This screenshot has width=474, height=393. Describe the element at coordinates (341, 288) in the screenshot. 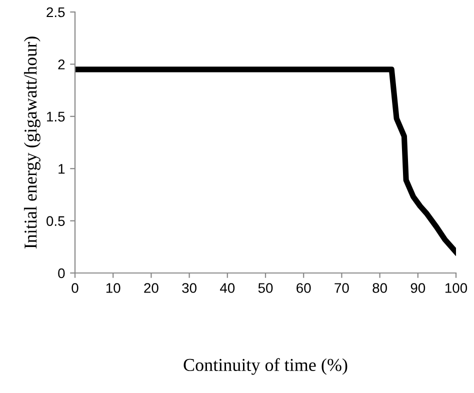

I see `x-tick-label: 70` at that location.